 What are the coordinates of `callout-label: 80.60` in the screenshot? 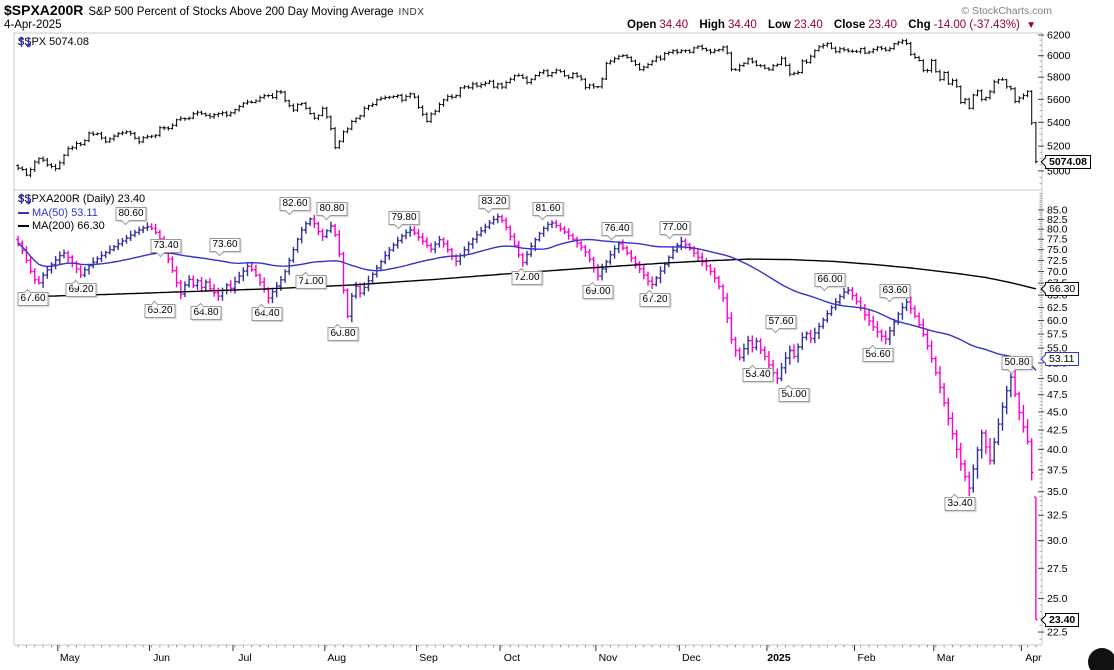 It's located at (131, 216).